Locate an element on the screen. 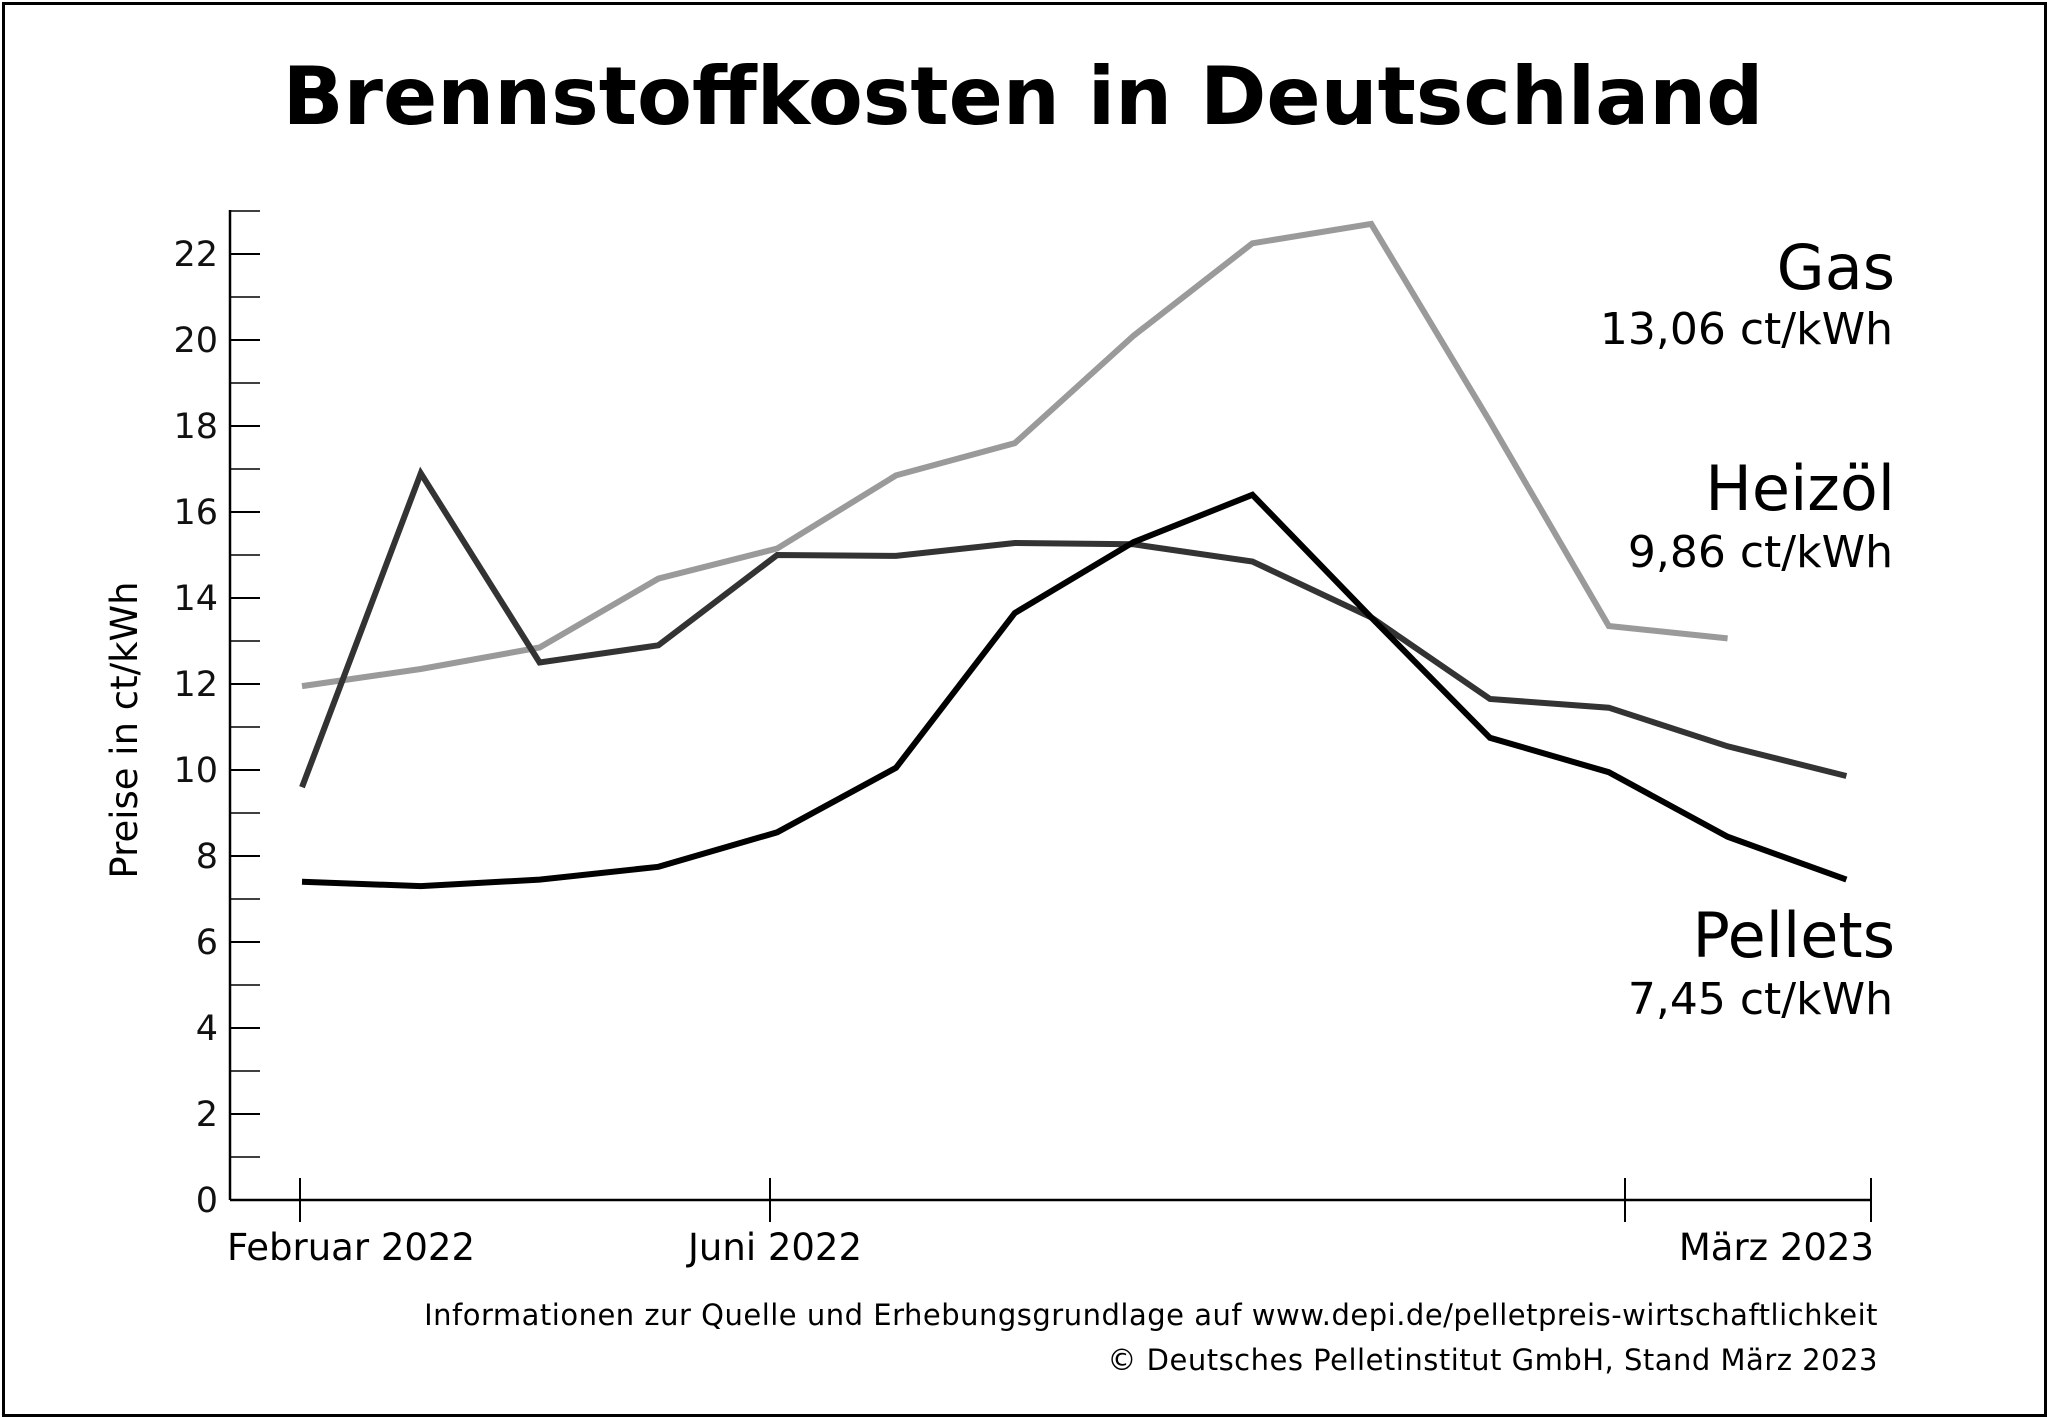 The width and height of the screenshot is (2047, 1417). pellets-series-value: 7,45 ct/kWh is located at coordinates (1760, 999).